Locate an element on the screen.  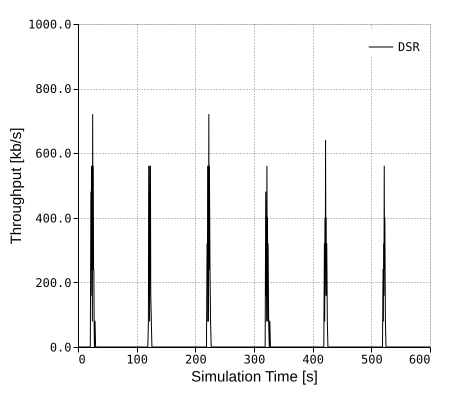
x-tick-label: 100 is located at coordinates (137, 359).